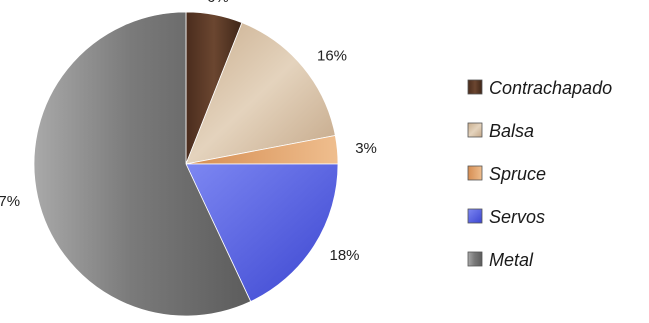 Image resolution: width=649 pixels, height=323 pixels. What do you see at coordinates (511, 260) in the screenshot?
I see `legend-label-metal: Metal` at bounding box center [511, 260].